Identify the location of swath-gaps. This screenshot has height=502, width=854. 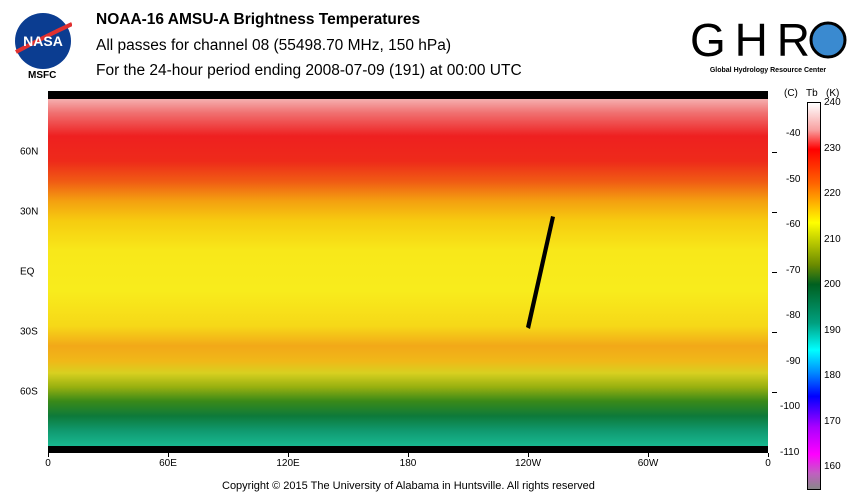
(540, 272).